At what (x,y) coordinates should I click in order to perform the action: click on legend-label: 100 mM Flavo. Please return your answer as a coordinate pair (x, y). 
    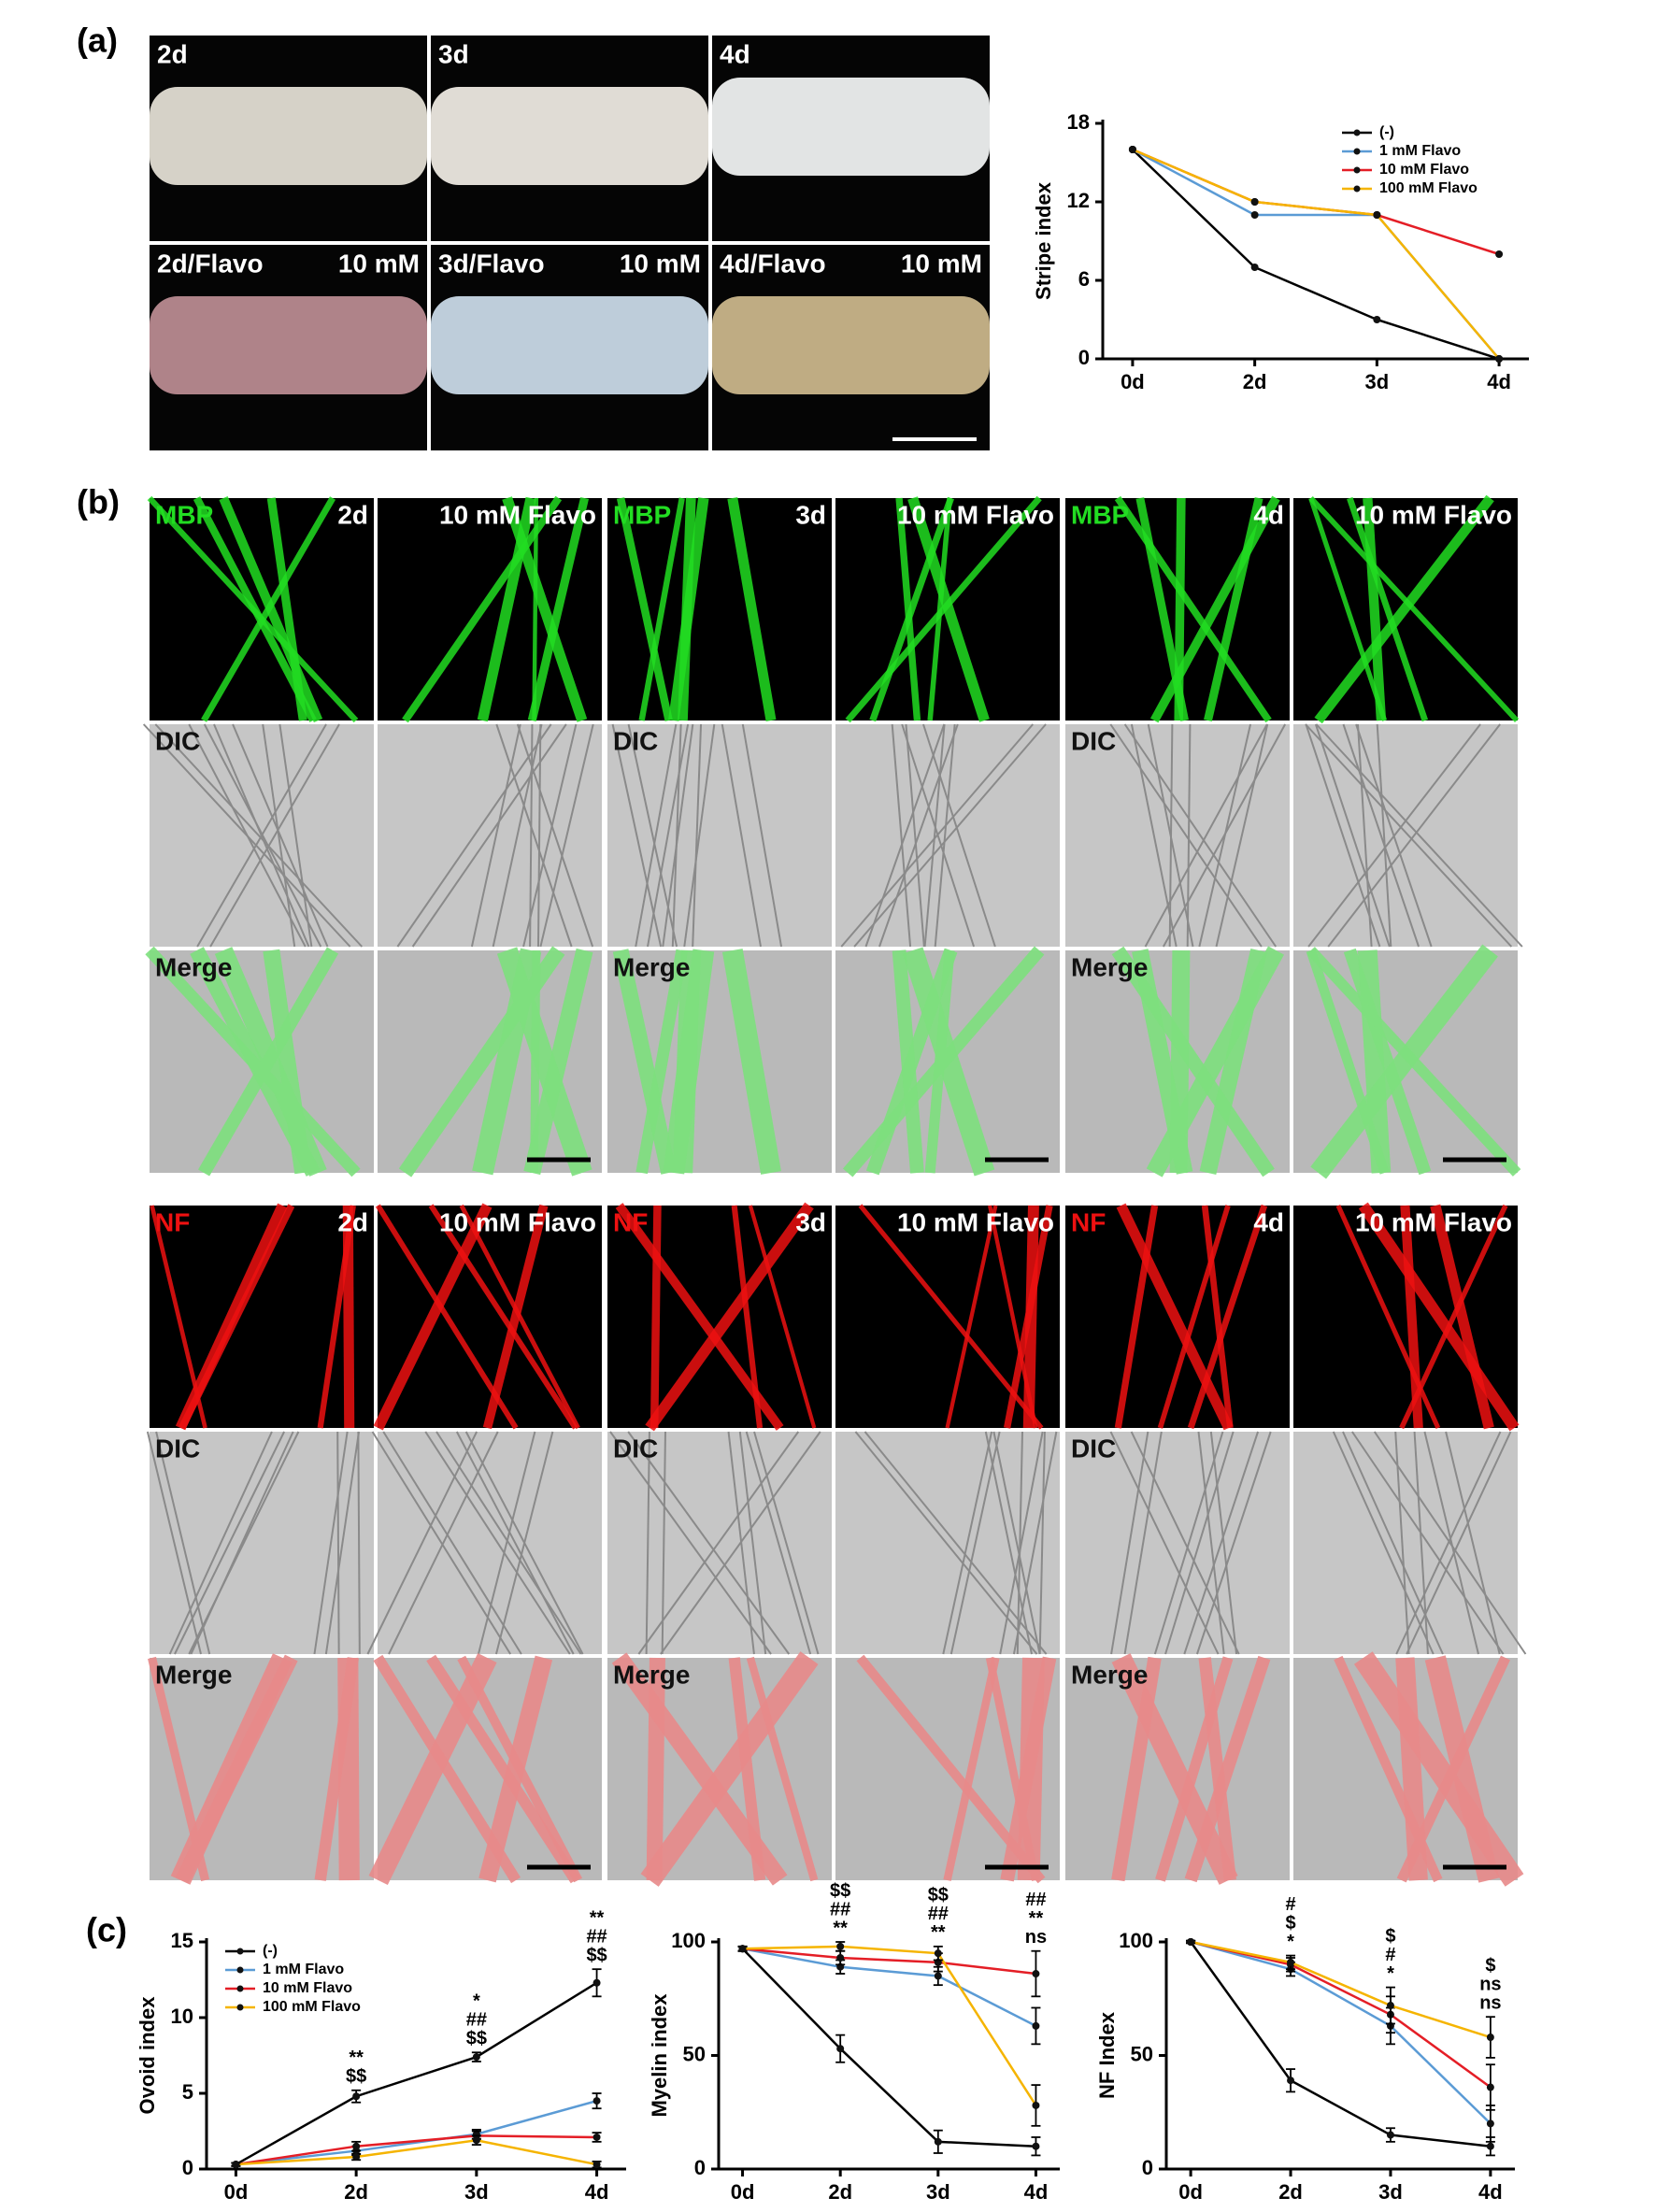
    Looking at the image, I should click on (312, 2007).